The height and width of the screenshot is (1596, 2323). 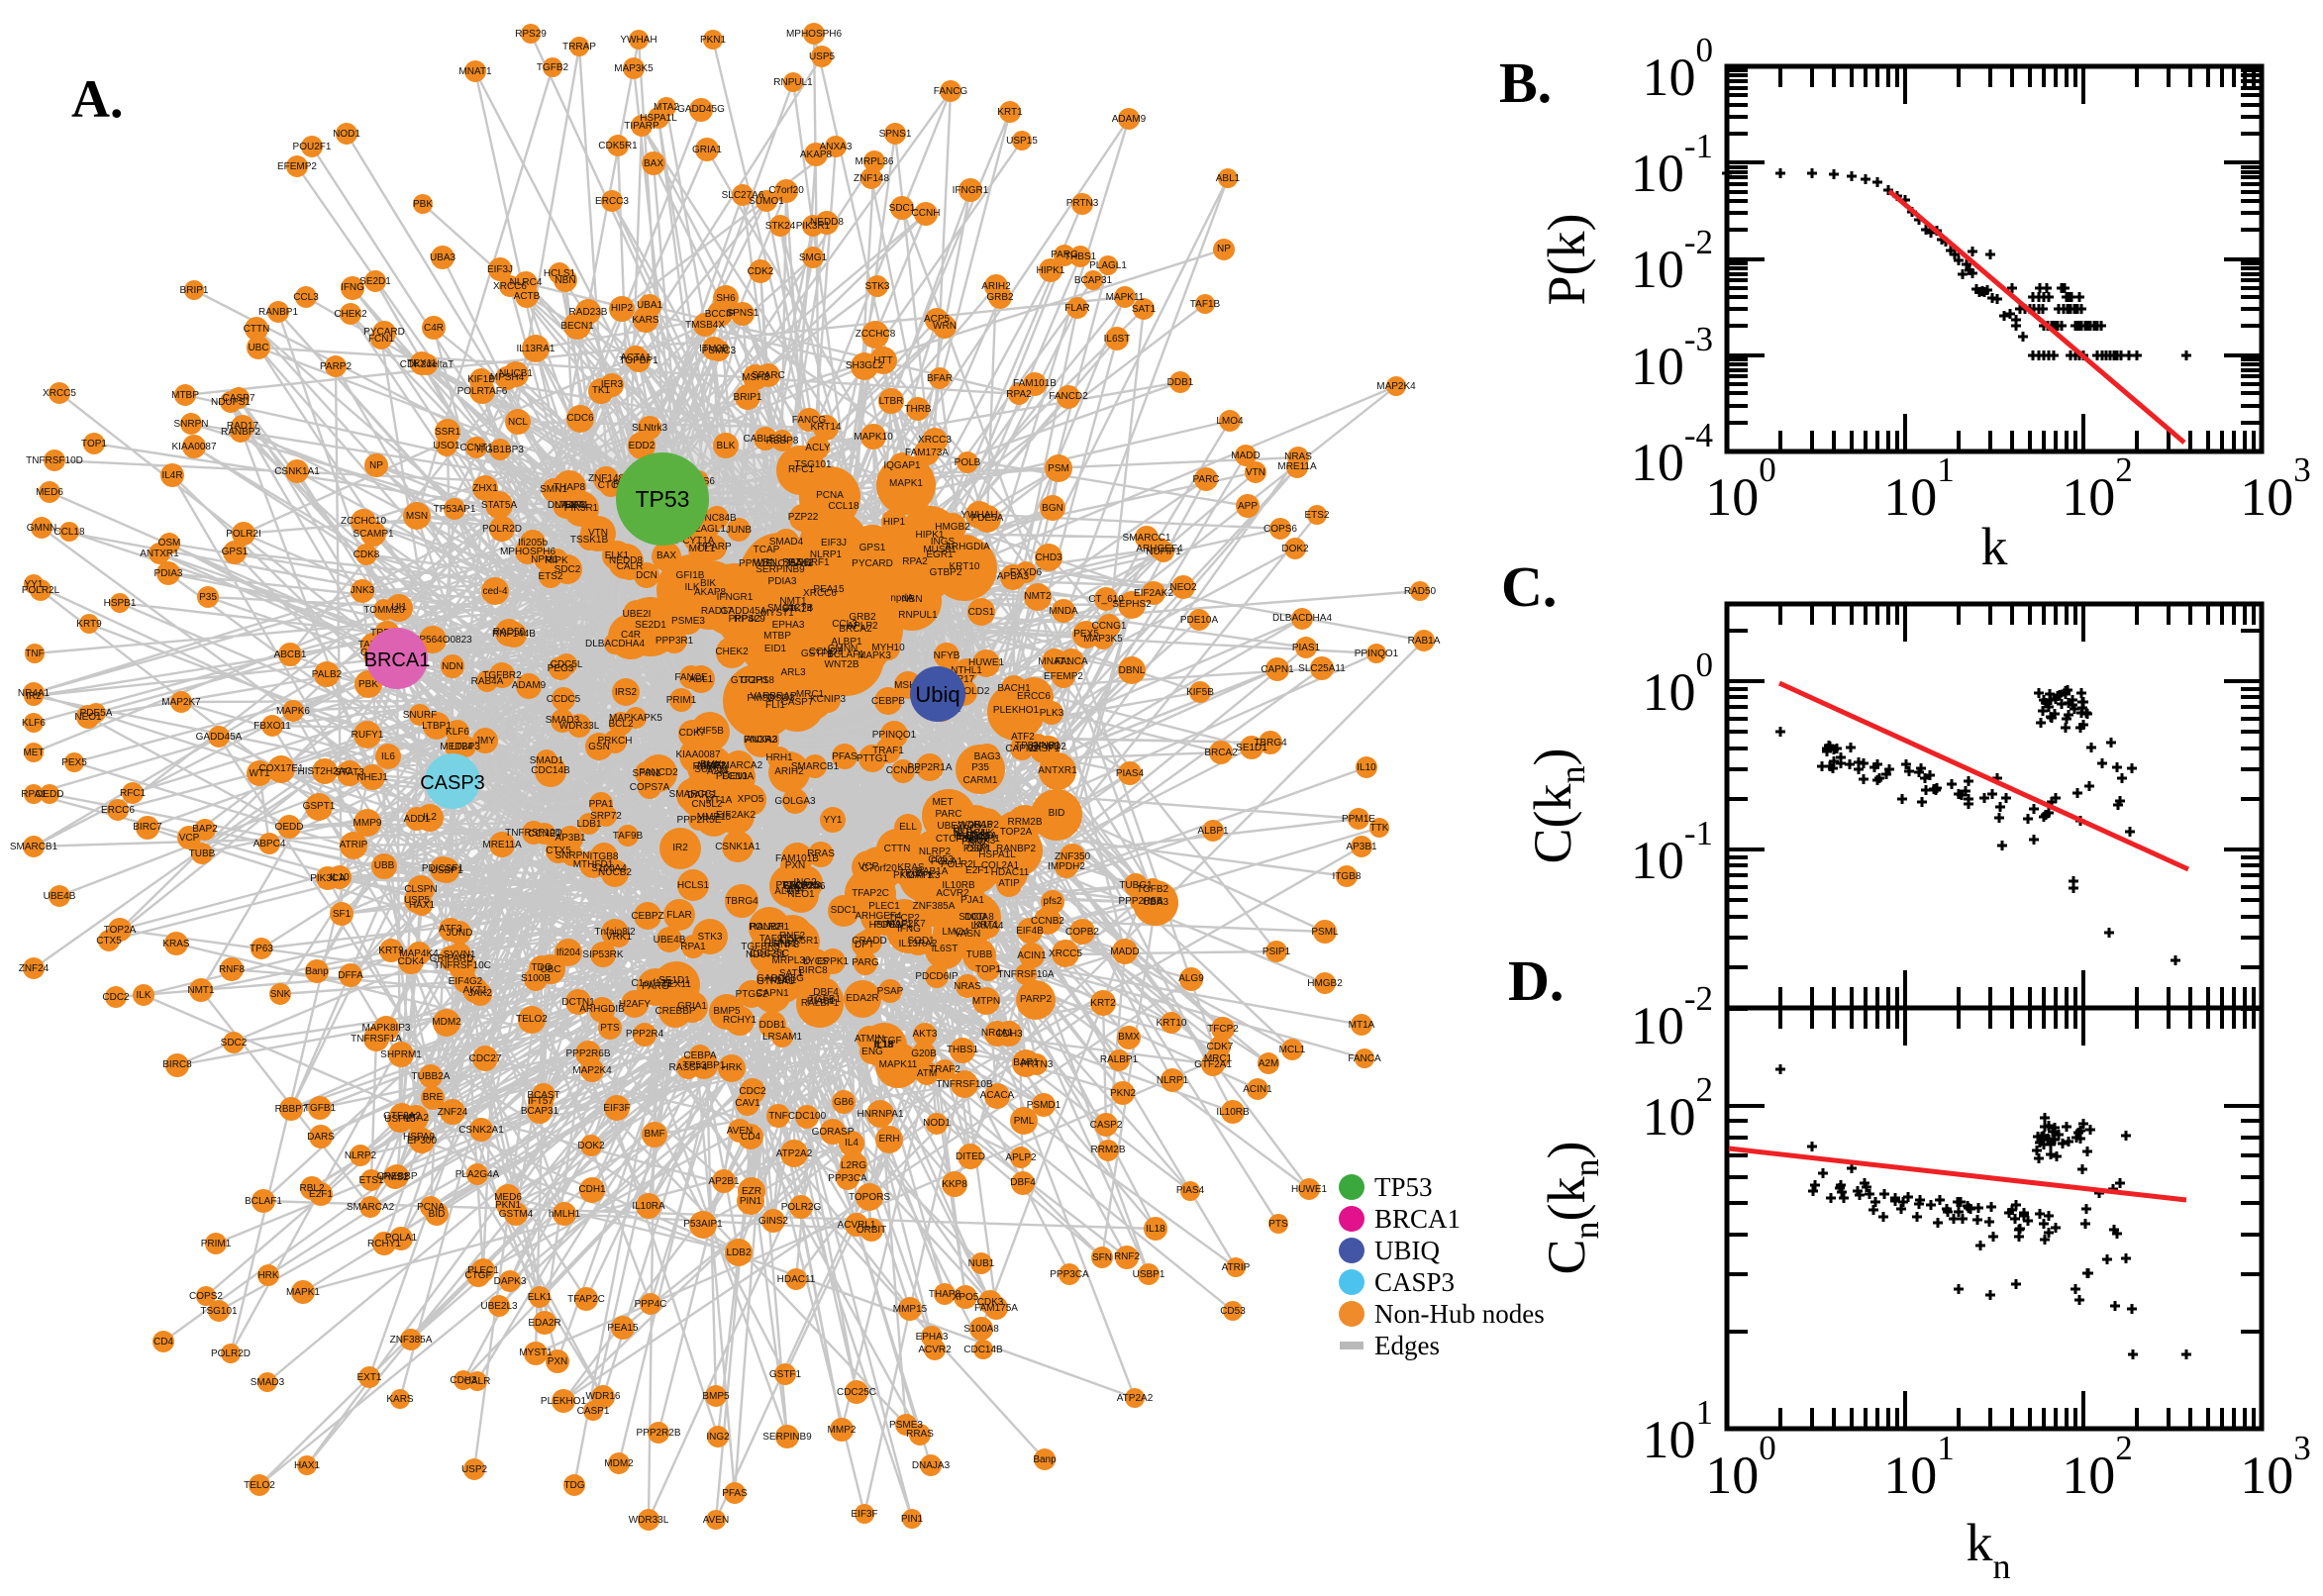 I want to click on svg-text: THBS1, so click(x=1081, y=256).